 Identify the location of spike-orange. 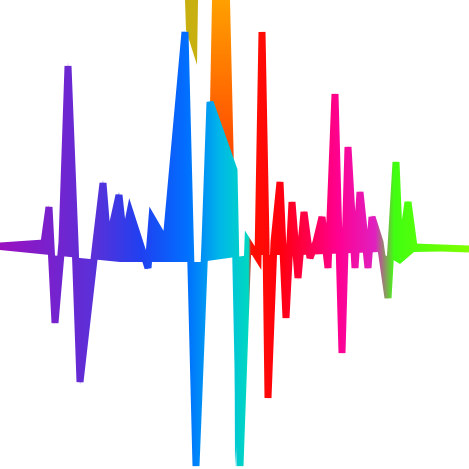
(222, 85).